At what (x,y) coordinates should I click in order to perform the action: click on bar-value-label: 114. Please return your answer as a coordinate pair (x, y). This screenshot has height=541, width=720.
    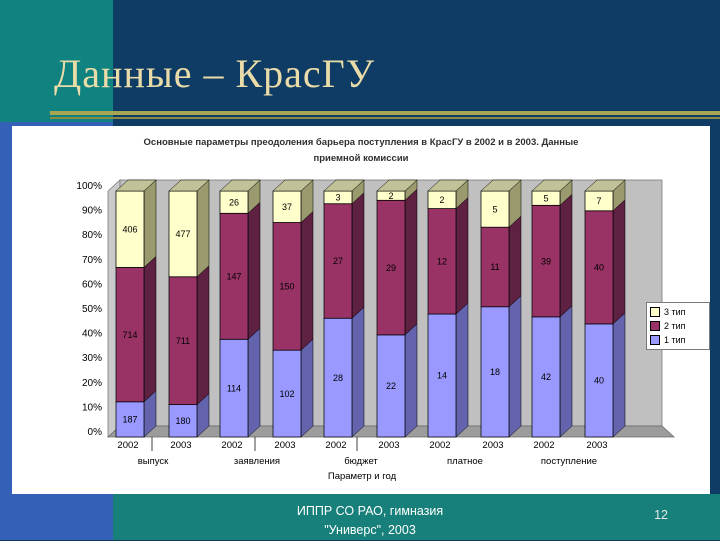
    Looking at the image, I should click on (234, 388).